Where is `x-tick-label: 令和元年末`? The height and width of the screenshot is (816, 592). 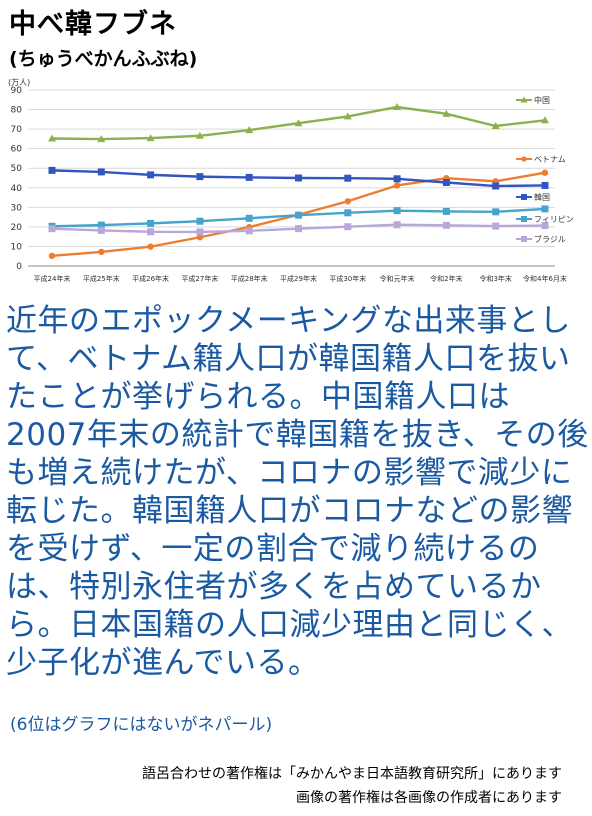
x-tick-label: 令和元年末 is located at coordinates (397, 278).